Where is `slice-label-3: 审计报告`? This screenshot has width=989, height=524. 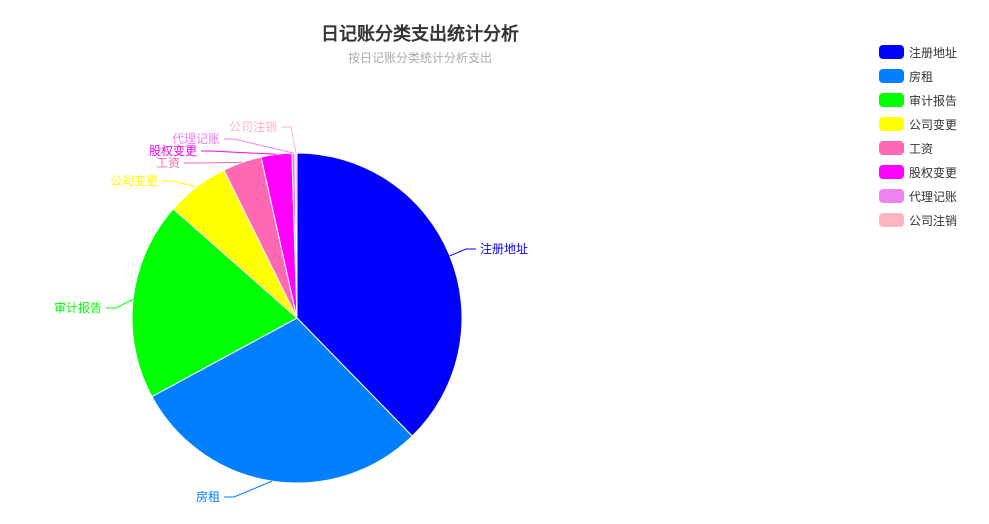
slice-label-3: 审计报告 is located at coordinates (78, 307).